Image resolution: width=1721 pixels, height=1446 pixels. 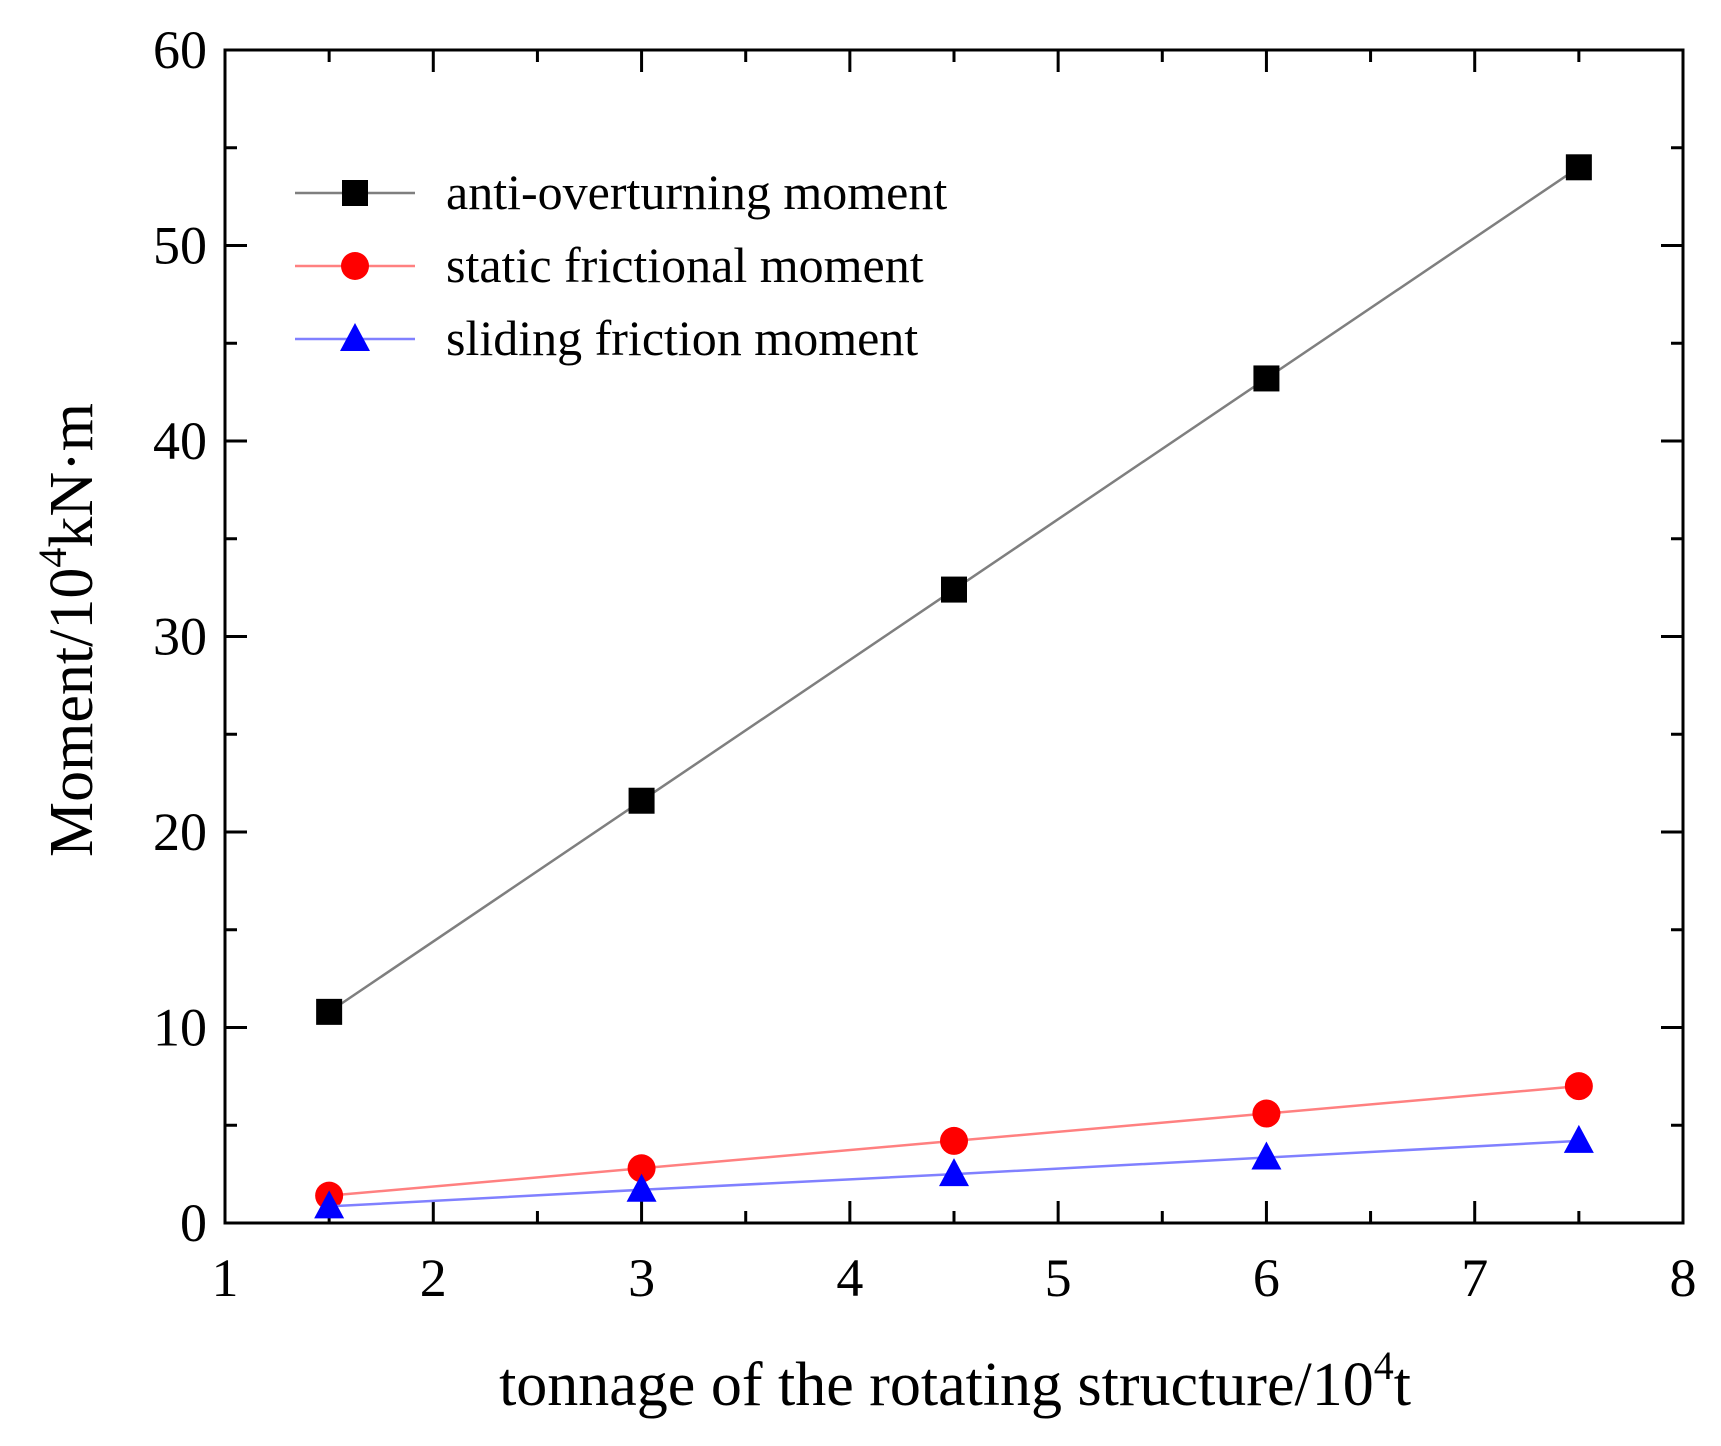 What do you see at coordinates (180, 1028) in the screenshot?
I see `y-tick-label: 10` at bounding box center [180, 1028].